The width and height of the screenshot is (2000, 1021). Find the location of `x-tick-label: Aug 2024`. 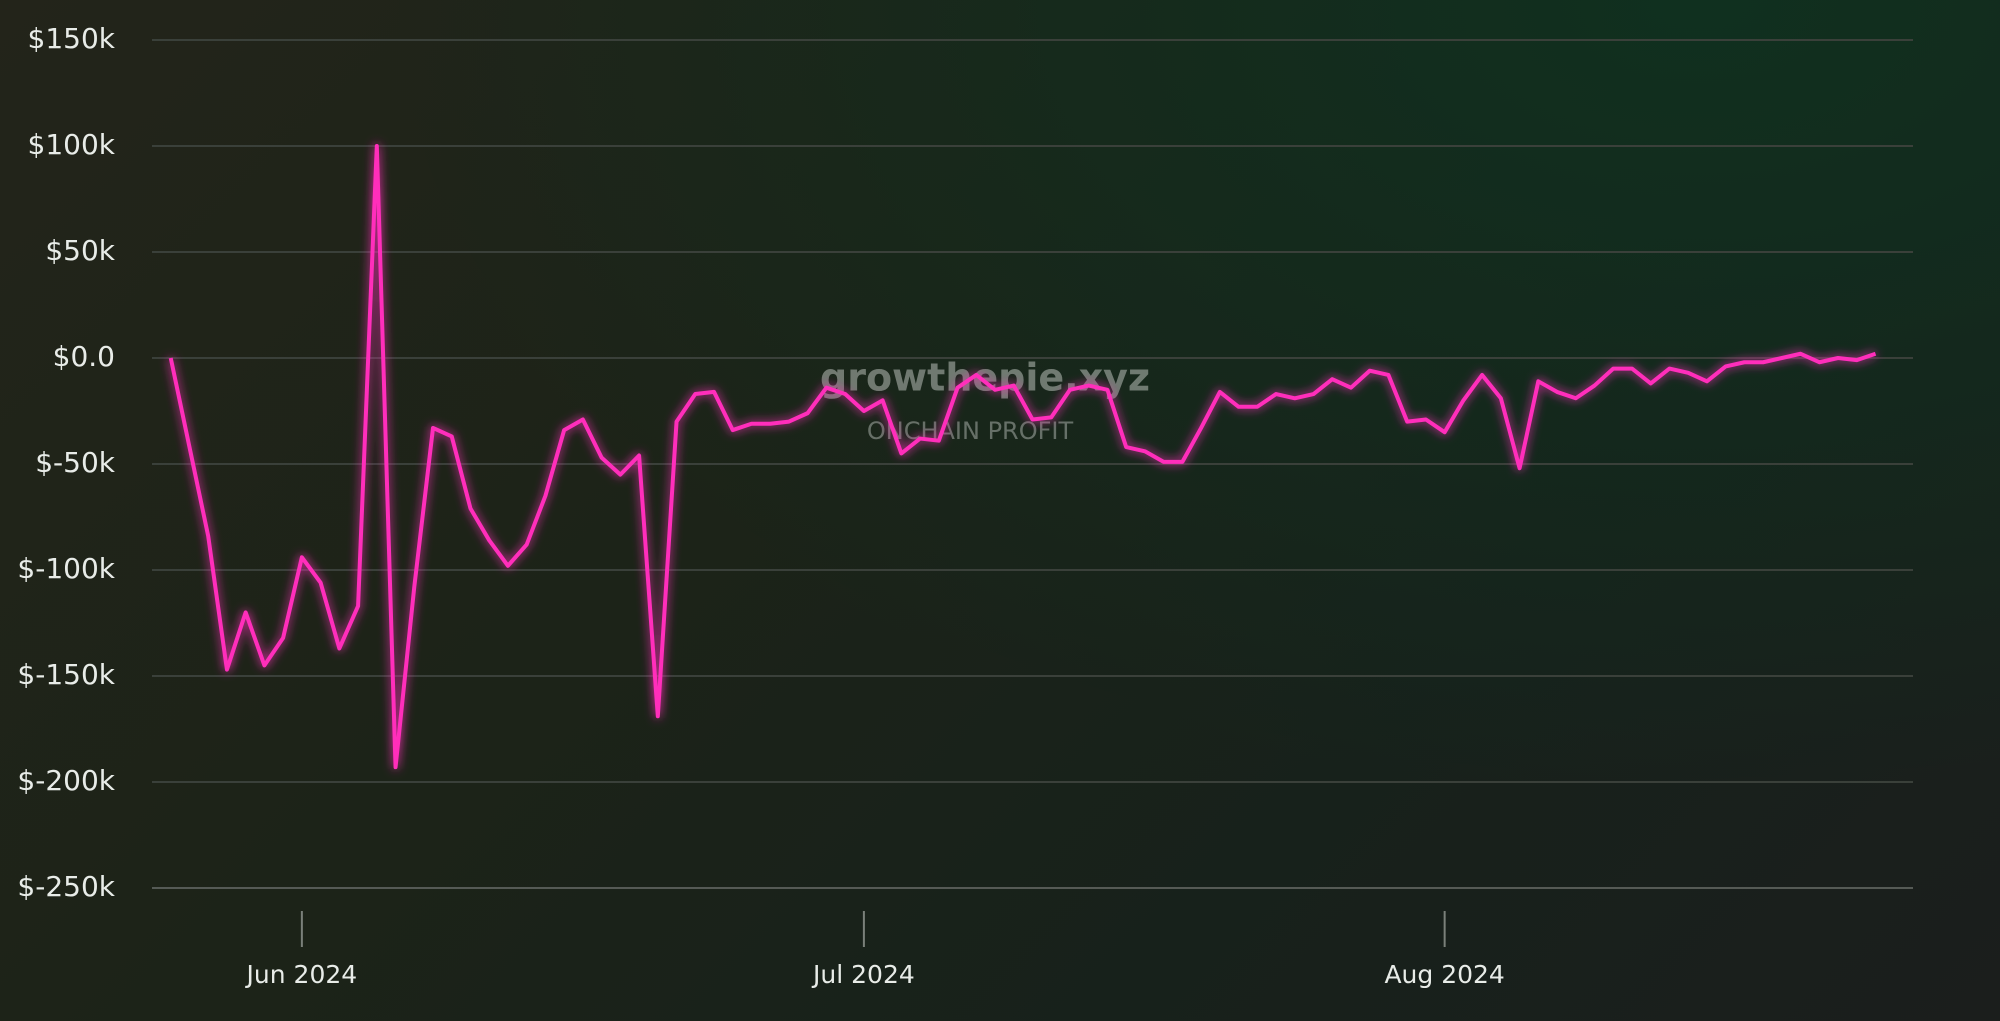

x-tick-label: Aug 2024 is located at coordinates (1444, 974).